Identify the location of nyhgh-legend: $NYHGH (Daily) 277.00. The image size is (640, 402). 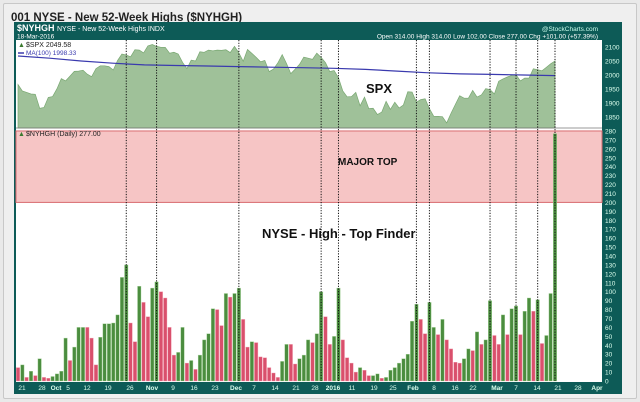
(63, 134).